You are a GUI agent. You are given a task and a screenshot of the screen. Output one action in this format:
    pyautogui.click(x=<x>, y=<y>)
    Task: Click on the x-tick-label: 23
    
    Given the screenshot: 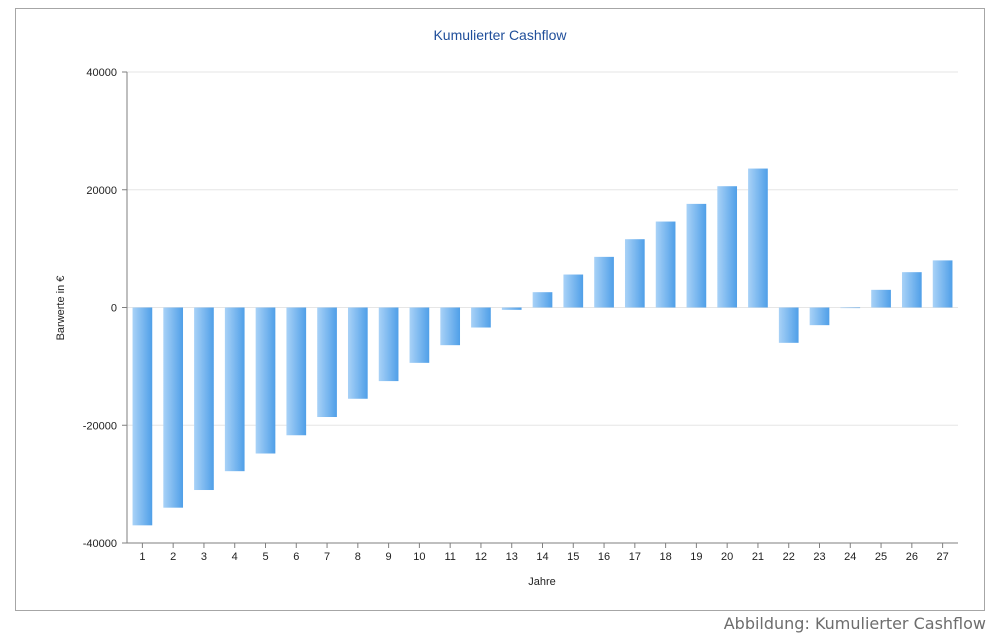 What is the action you would take?
    pyautogui.click(x=819, y=557)
    